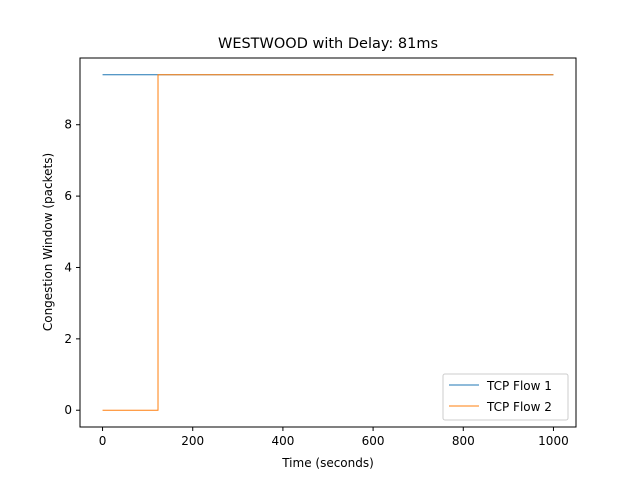  Describe the element at coordinates (328, 44) in the screenshot. I see `chart-title: WESTWOOD with Delay: 81ms` at that location.